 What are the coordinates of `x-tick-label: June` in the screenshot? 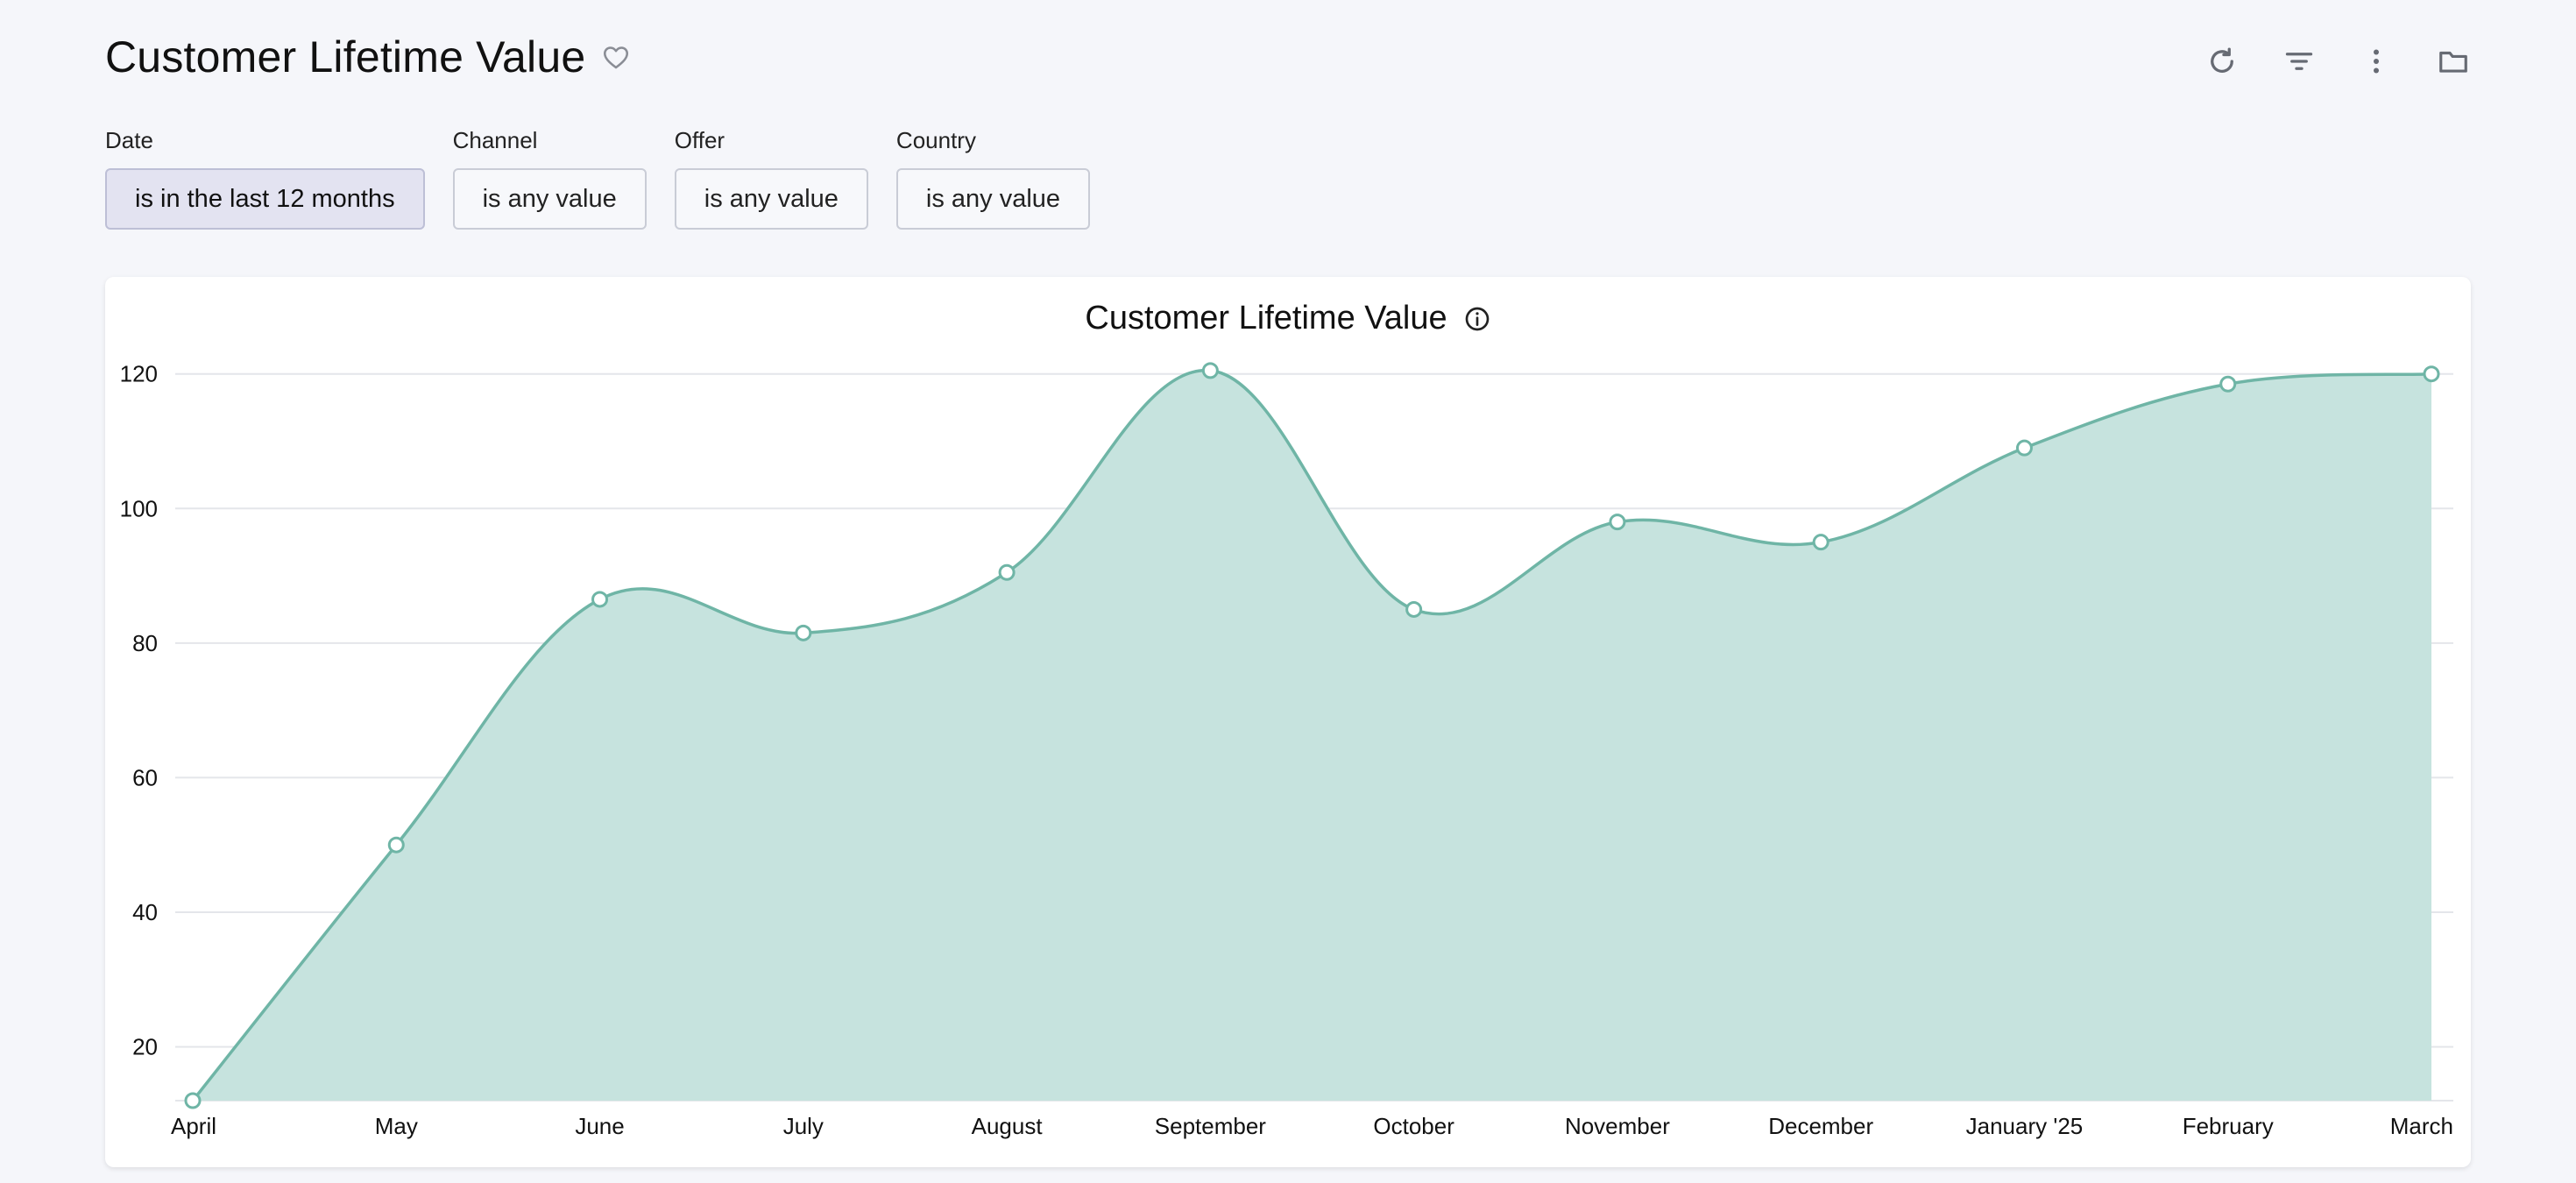 It's located at (599, 1126).